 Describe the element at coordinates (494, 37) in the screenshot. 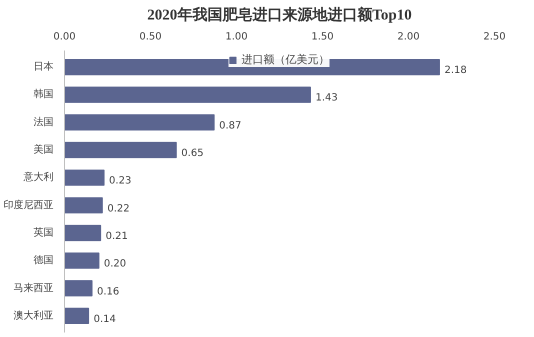

I see `x-tick-label: 2.50` at that location.